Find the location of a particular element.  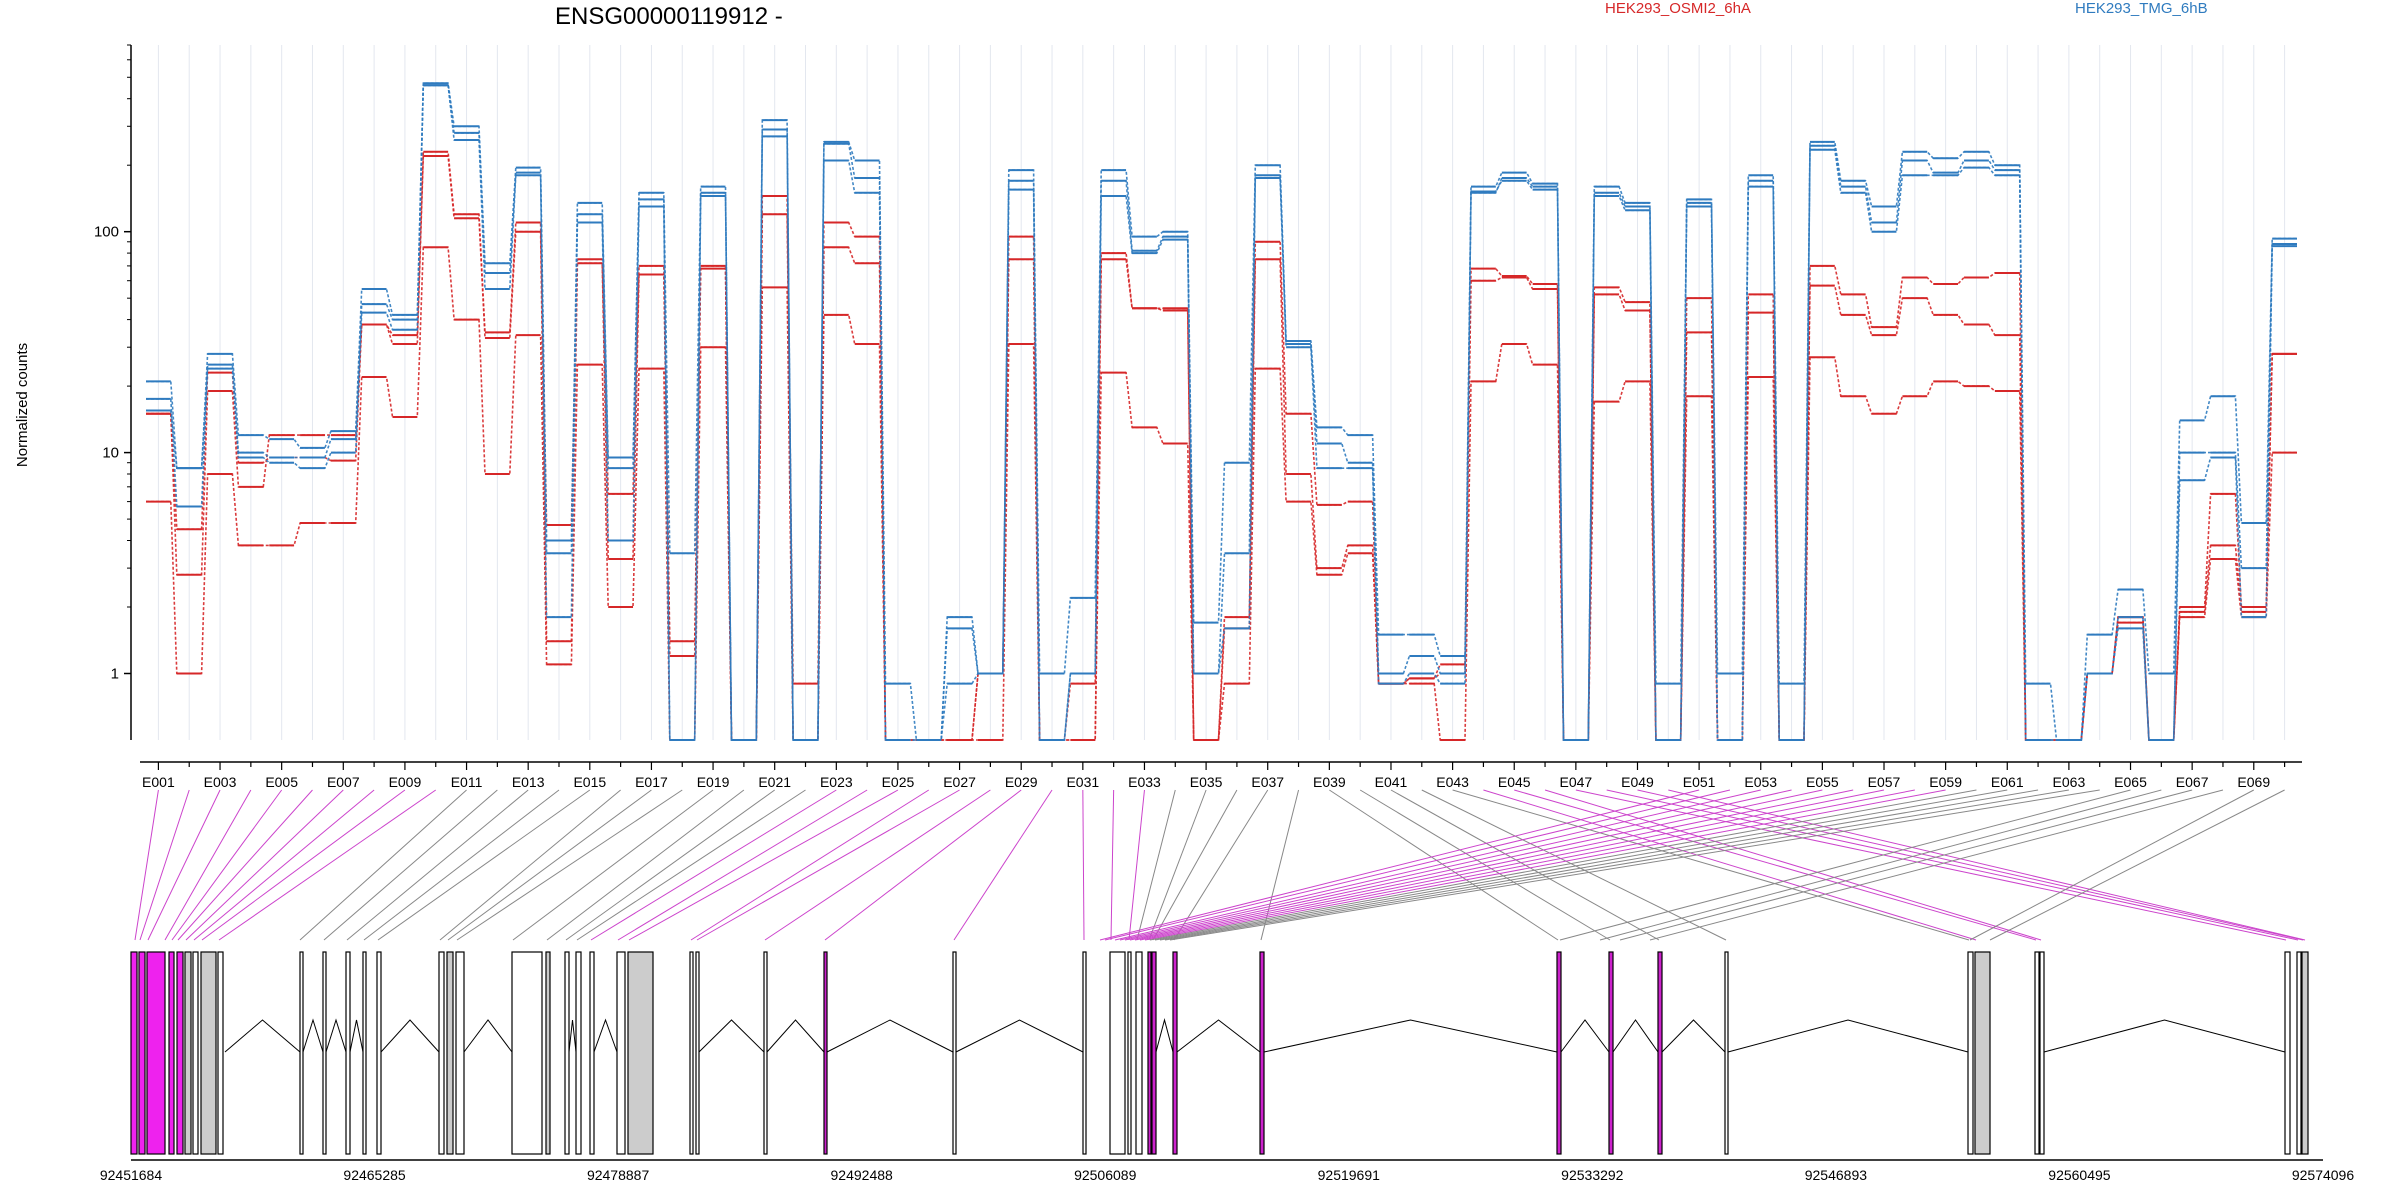

x-tick-label: E053 is located at coordinates (1760, 782).